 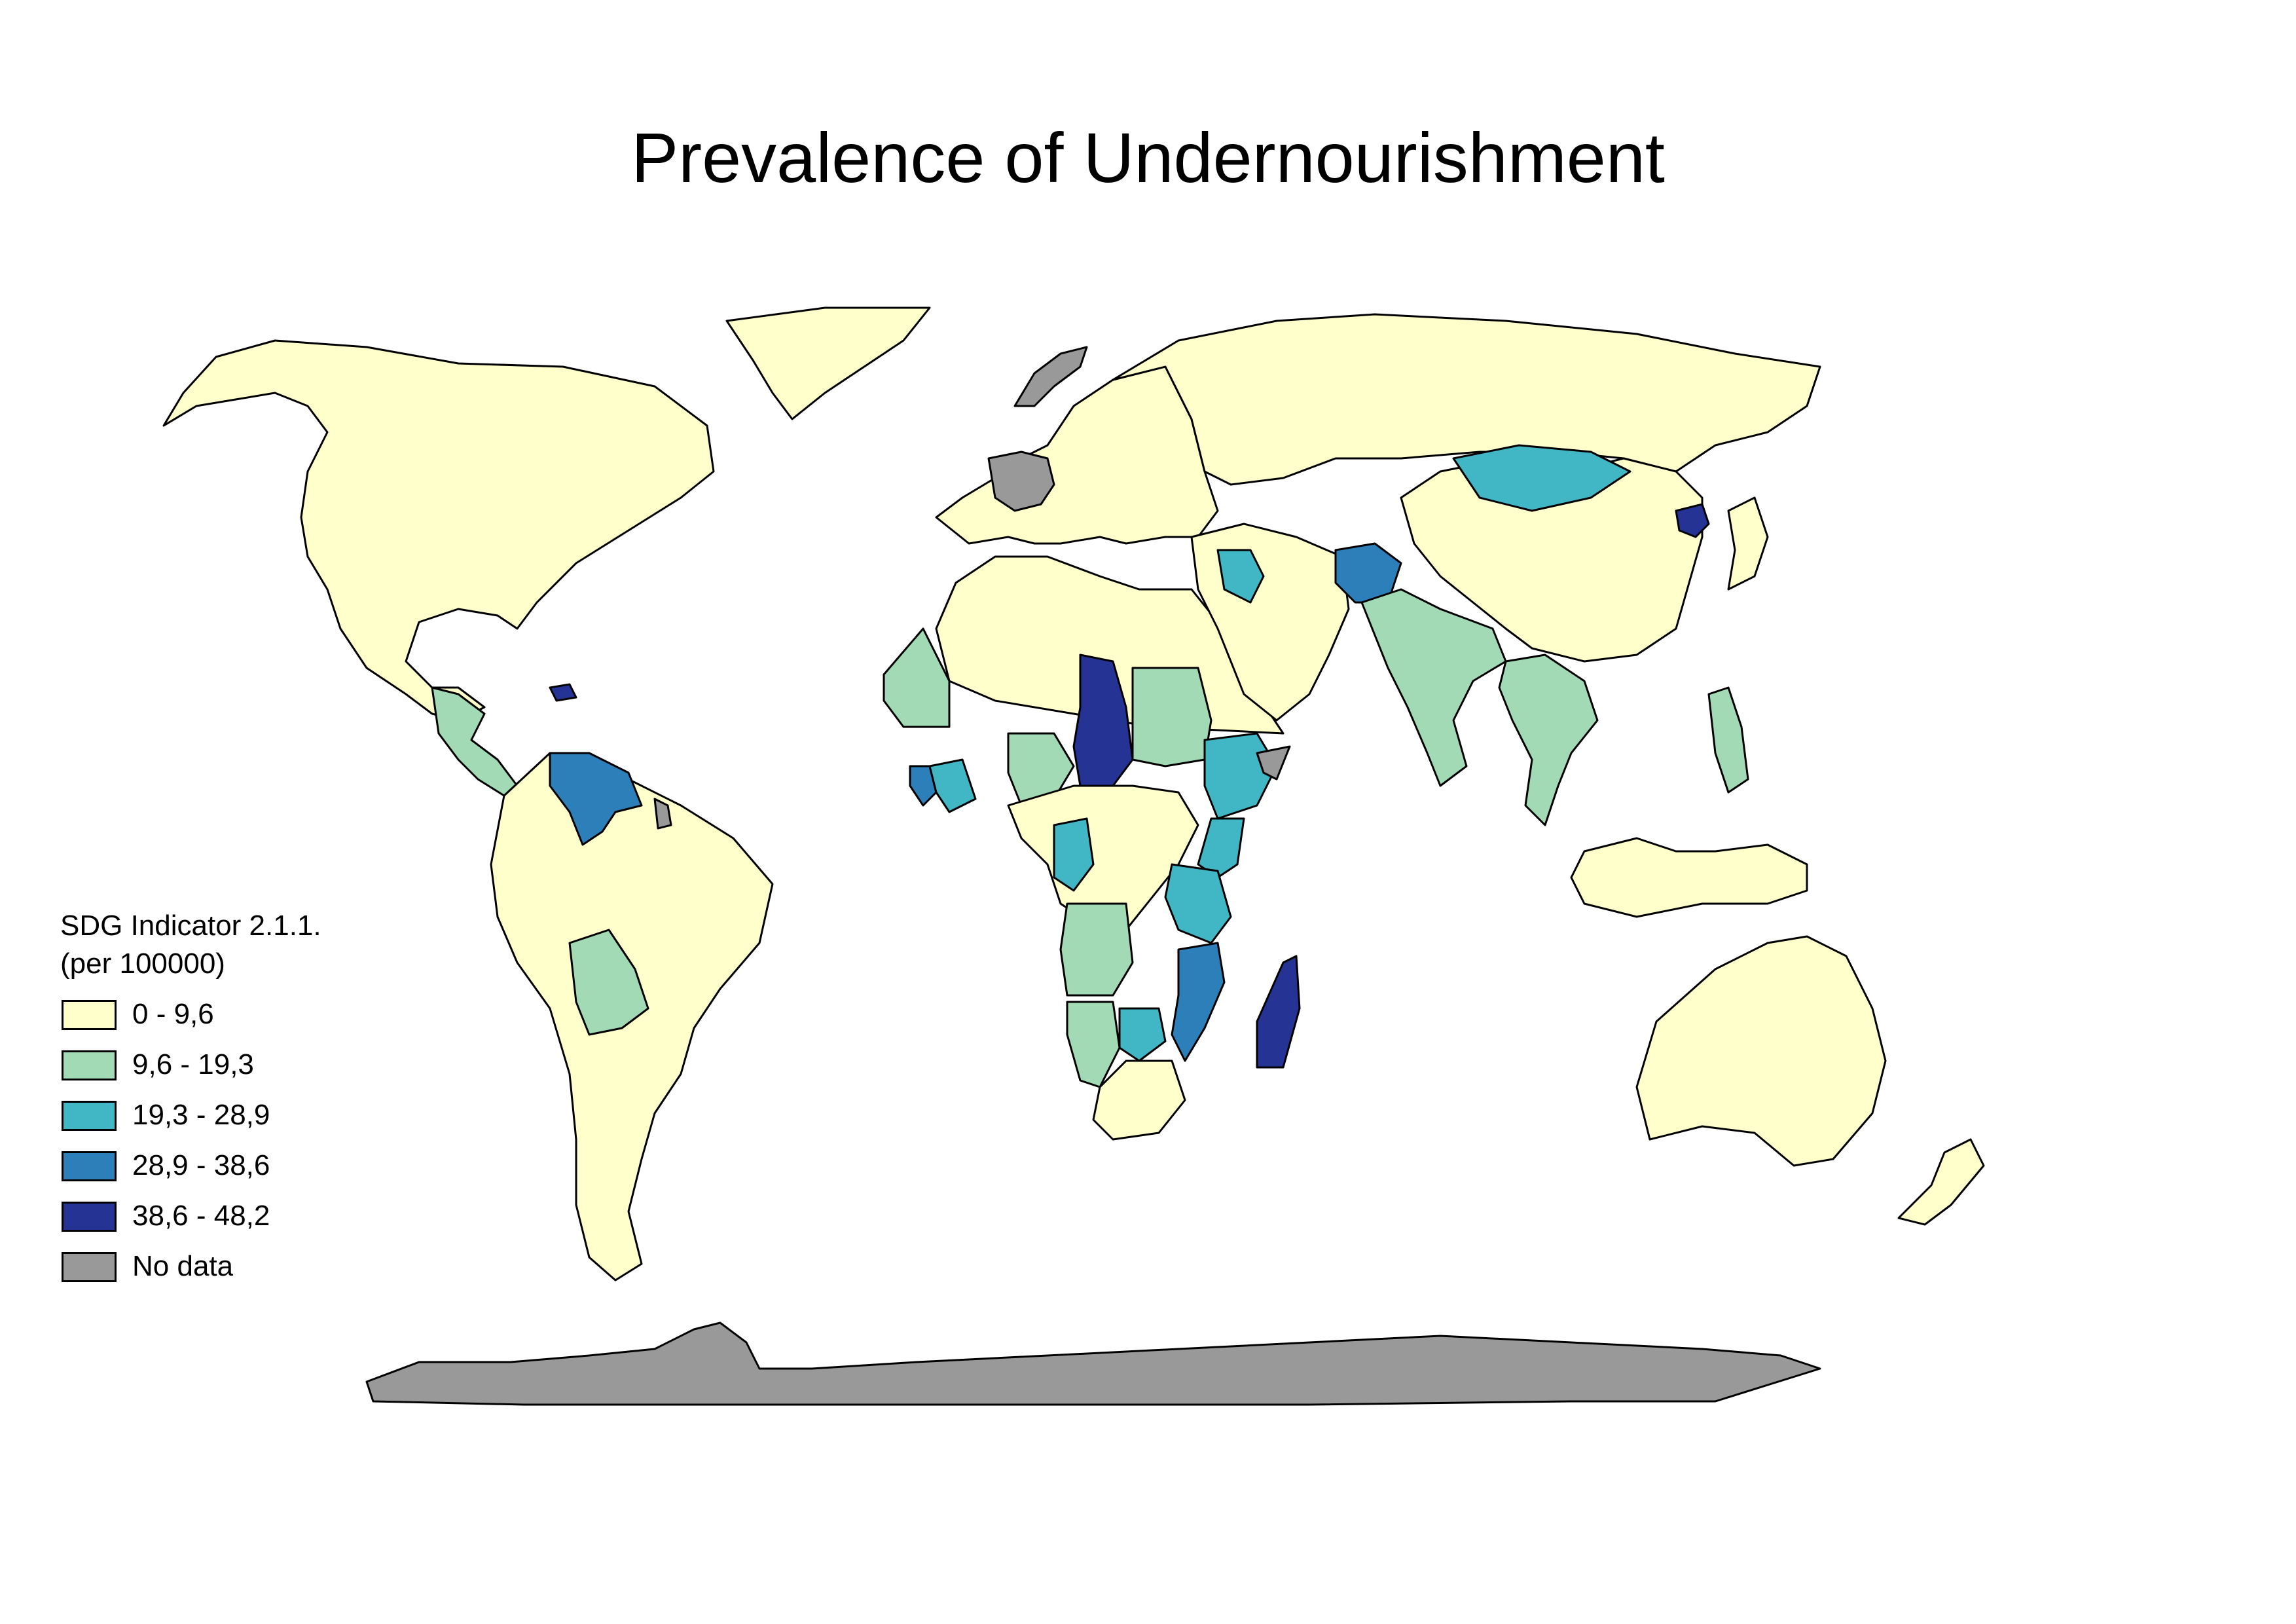 I want to click on region-west-africa-coast, so click(x=952, y=785).